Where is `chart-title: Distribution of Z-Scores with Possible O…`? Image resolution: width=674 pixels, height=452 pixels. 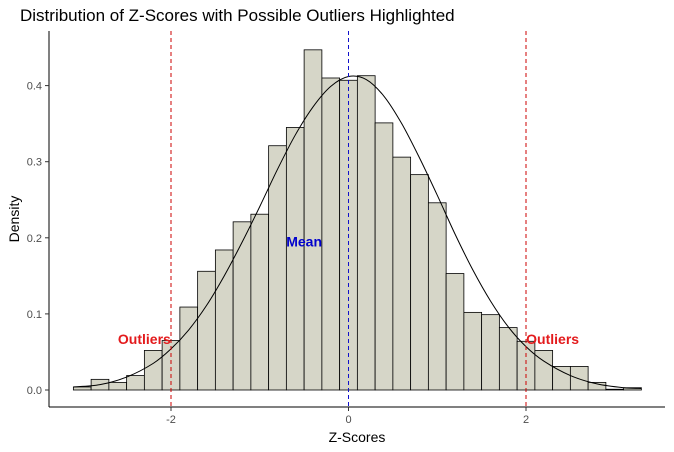
chart-title: Distribution of Z-Scores with Possible O… is located at coordinates (237, 15).